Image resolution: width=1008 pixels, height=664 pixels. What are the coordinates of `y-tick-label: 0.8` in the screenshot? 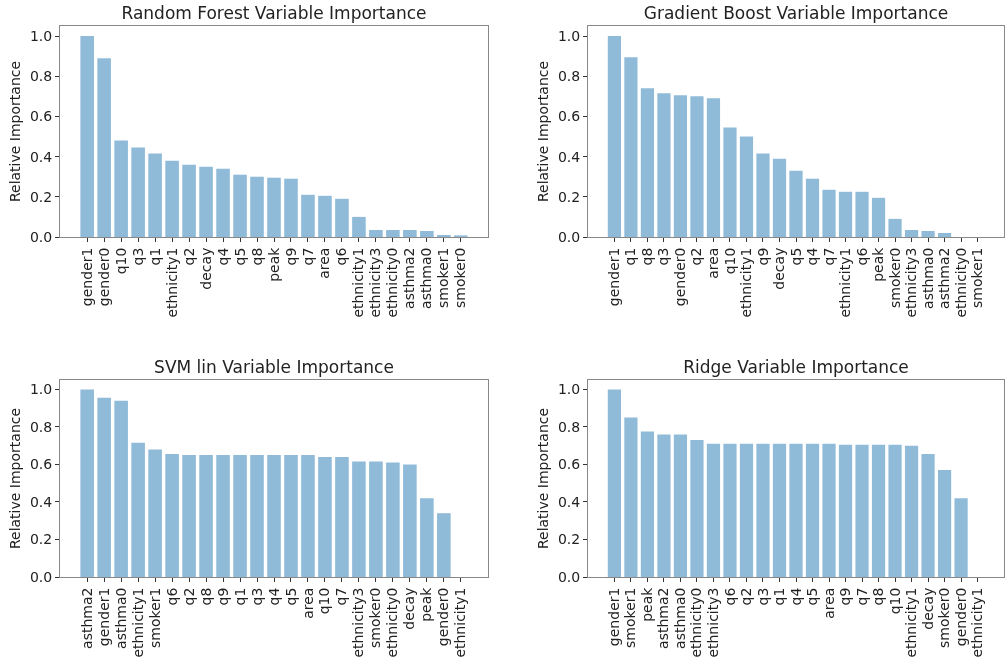 It's located at (41, 426).